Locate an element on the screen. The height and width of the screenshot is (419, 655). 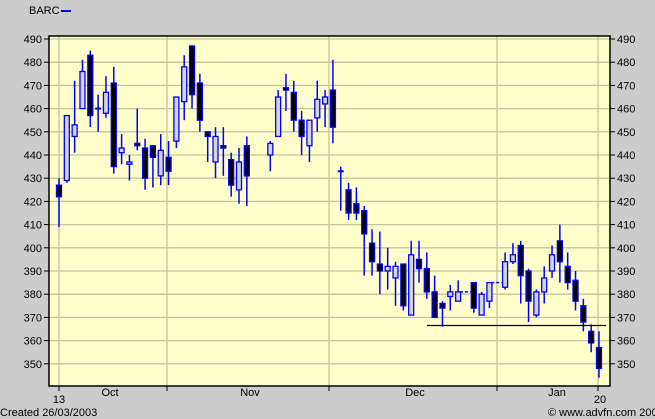
x-tick-label: 13 is located at coordinates (59, 400).